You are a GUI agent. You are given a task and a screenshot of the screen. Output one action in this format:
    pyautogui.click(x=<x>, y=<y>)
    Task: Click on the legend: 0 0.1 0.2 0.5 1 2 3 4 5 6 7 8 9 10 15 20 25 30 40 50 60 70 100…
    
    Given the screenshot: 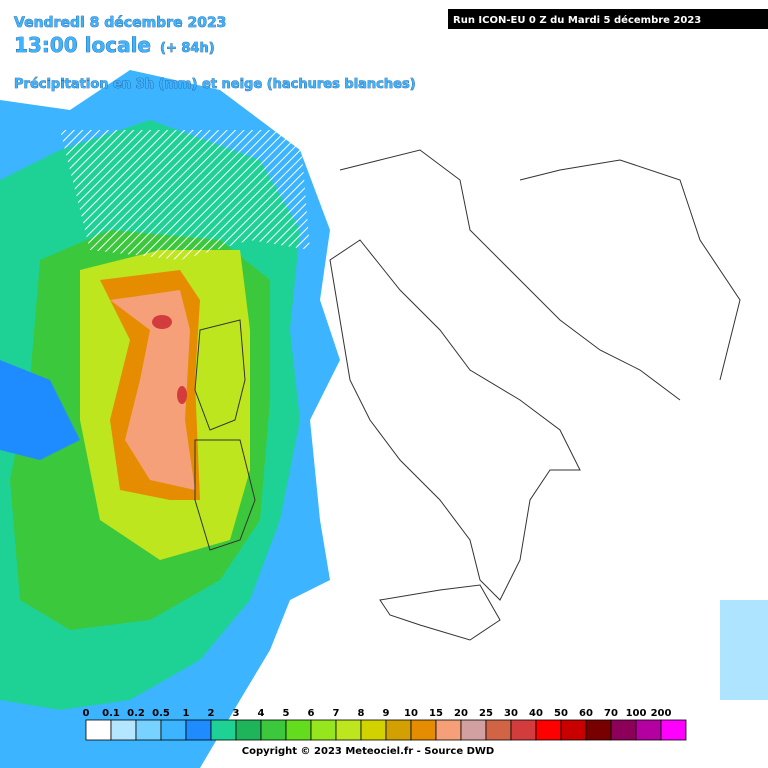 What is the action you would take?
    pyautogui.click(x=385, y=724)
    